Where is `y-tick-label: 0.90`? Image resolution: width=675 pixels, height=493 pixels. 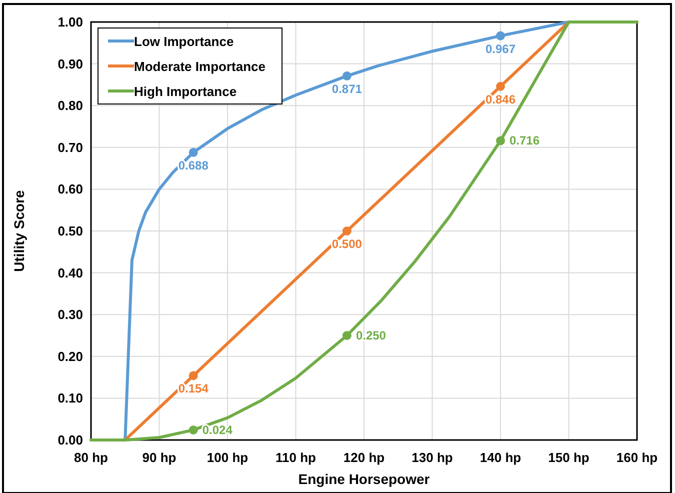
y-tick-label: 0.90 is located at coordinates (70, 64).